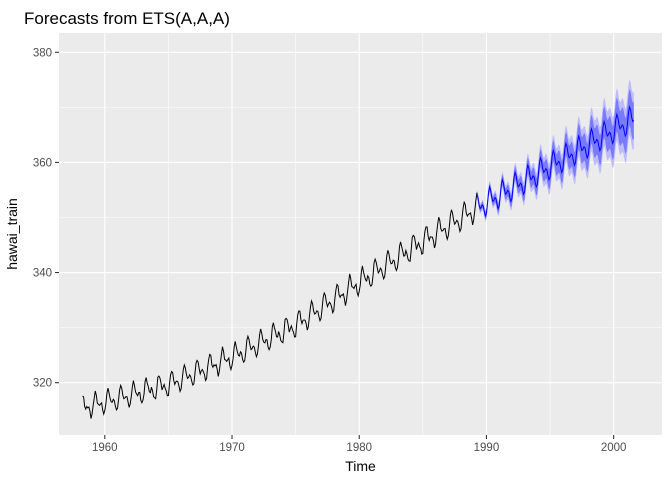 The height and width of the screenshot is (480, 672). What do you see at coordinates (614, 448) in the screenshot?
I see `x-tick-label: 2000` at bounding box center [614, 448].